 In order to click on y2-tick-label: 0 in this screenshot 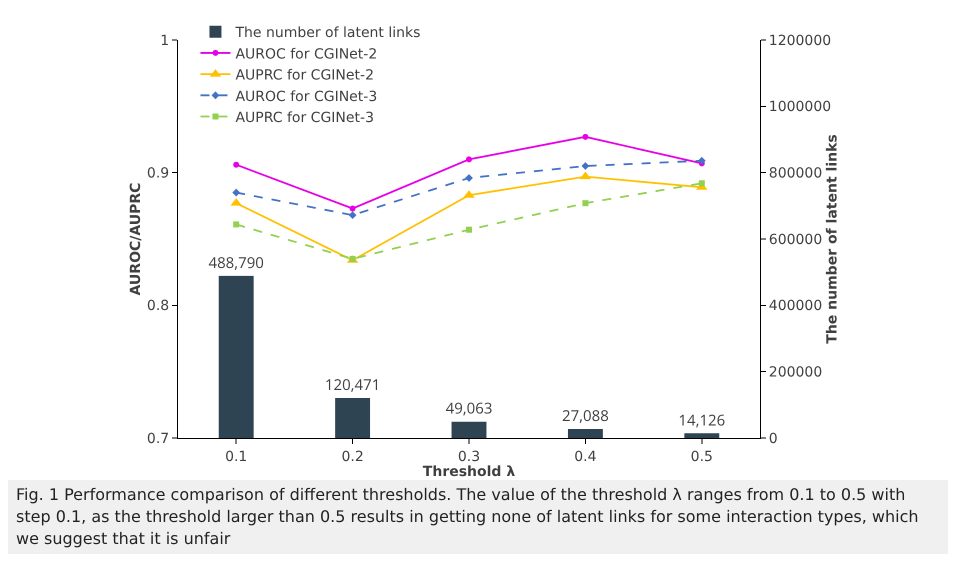, I will do `click(773, 438)`.